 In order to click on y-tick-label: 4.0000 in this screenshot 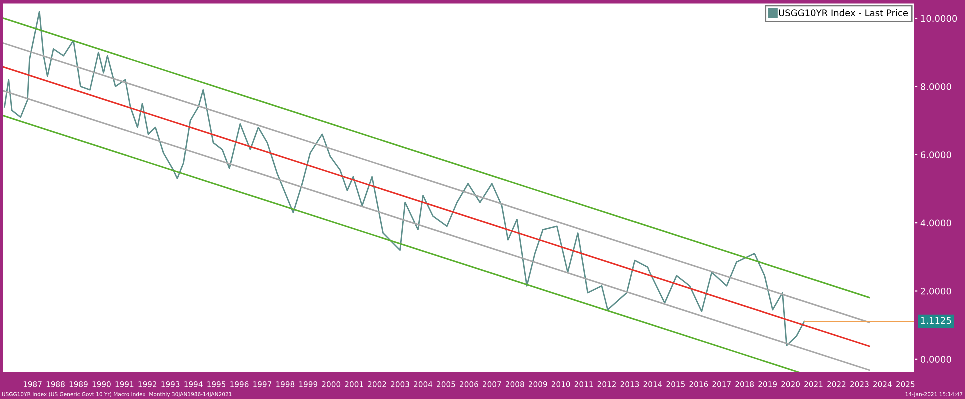, I will do `click(936, 223)`.